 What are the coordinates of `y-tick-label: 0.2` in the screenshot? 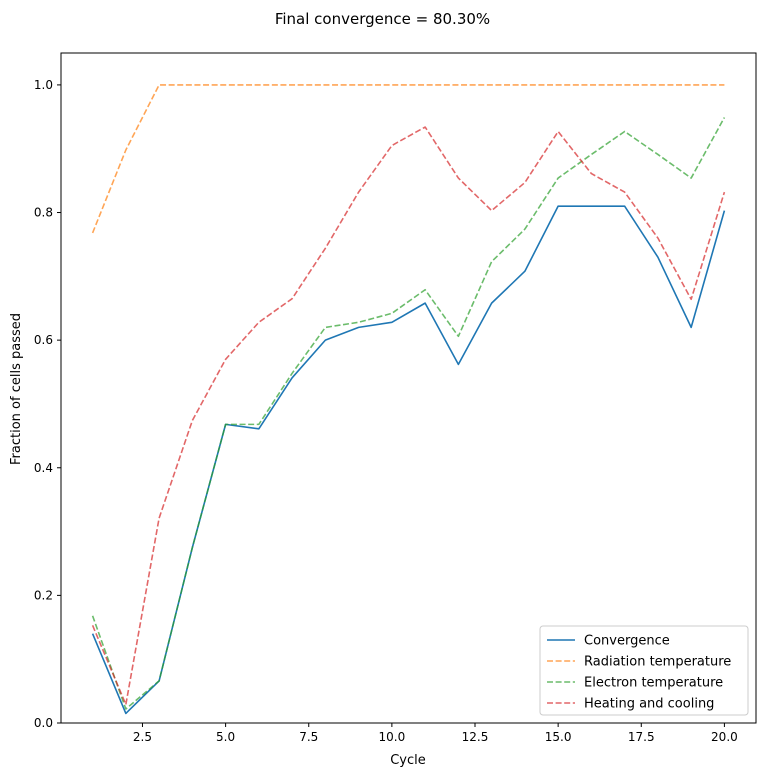 It's located at (43, 595).